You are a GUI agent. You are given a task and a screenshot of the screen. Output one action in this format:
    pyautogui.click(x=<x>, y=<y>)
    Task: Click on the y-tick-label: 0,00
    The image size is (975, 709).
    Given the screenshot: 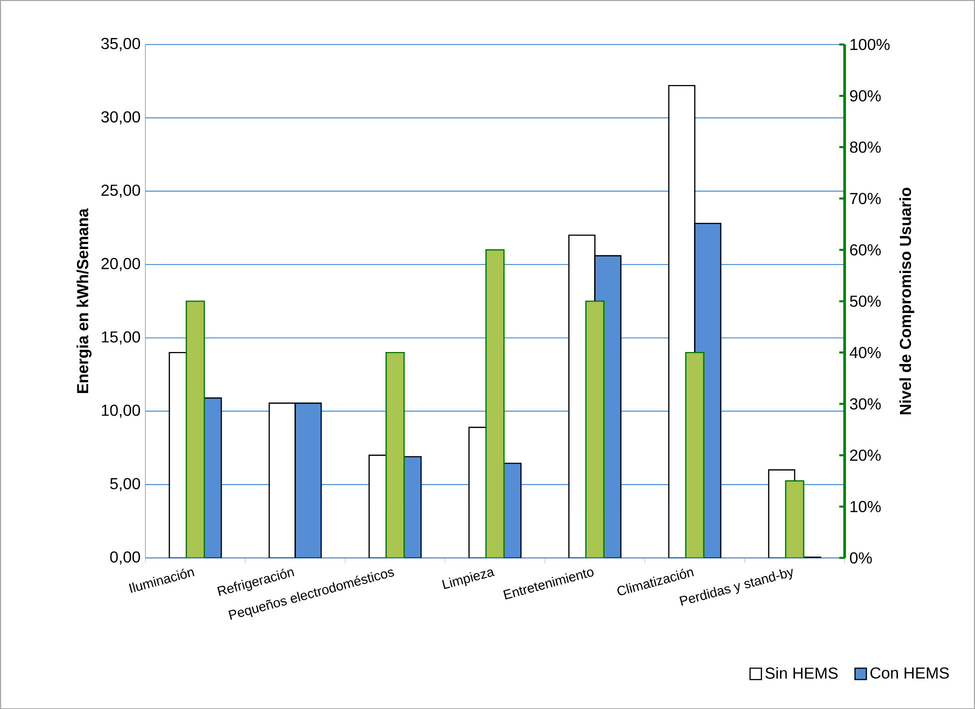 What is the action you would take?
    pyautogui.click(x=125, y=557)
    